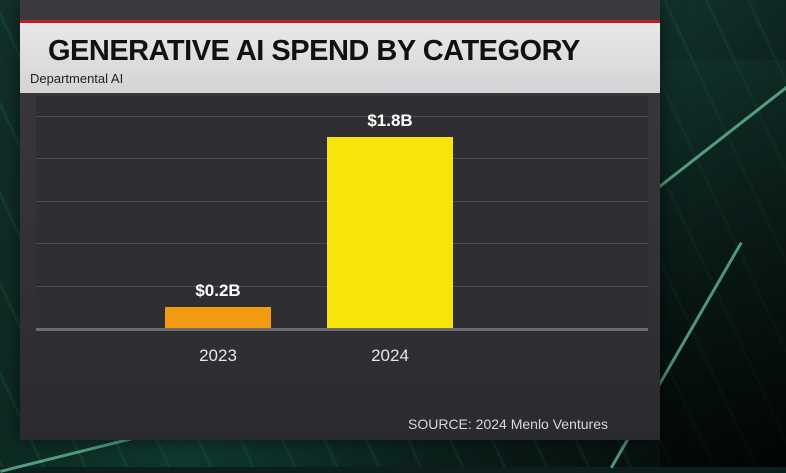 The width and height of the screenshot is (786, 473). What do you see at coordinates (390, 121) in the screenshot?
I see `data-label-2024: $1.8B` at bounding box center [390, 121].